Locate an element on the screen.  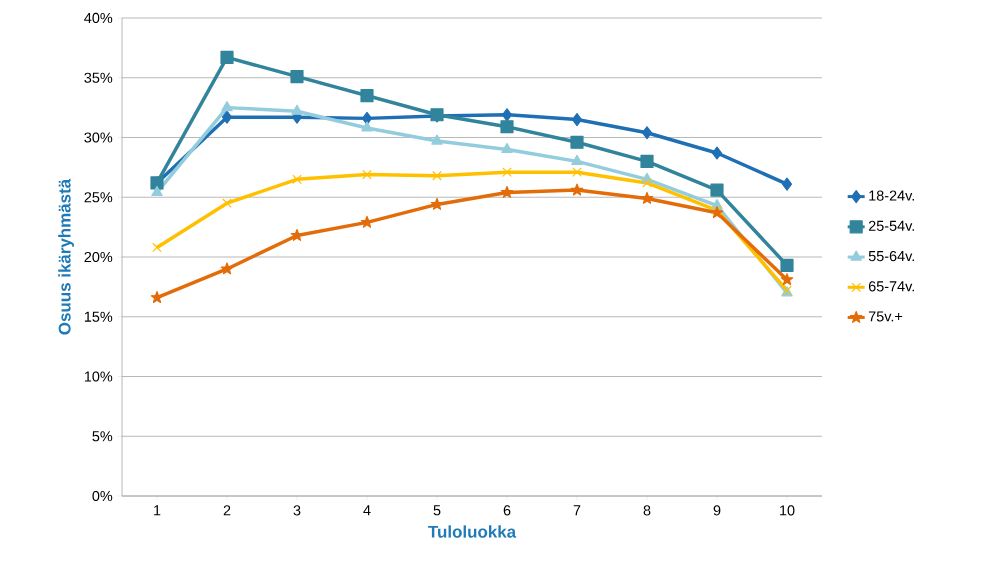
y-tick-label: 5% is located at coordinates (102, 436).